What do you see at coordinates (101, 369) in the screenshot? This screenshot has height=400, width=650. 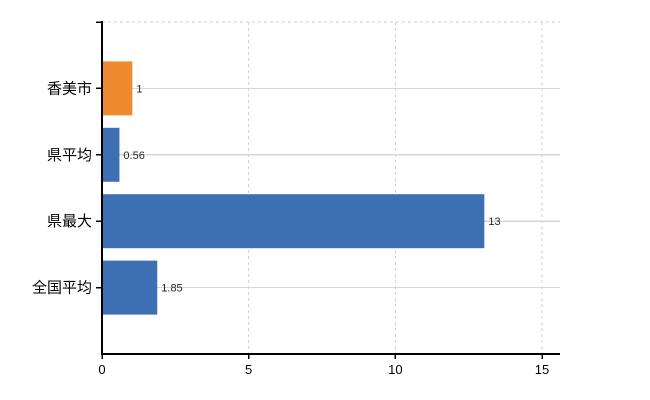 I see `x-tick-label-0: 0` at bounding box center [101, 369].